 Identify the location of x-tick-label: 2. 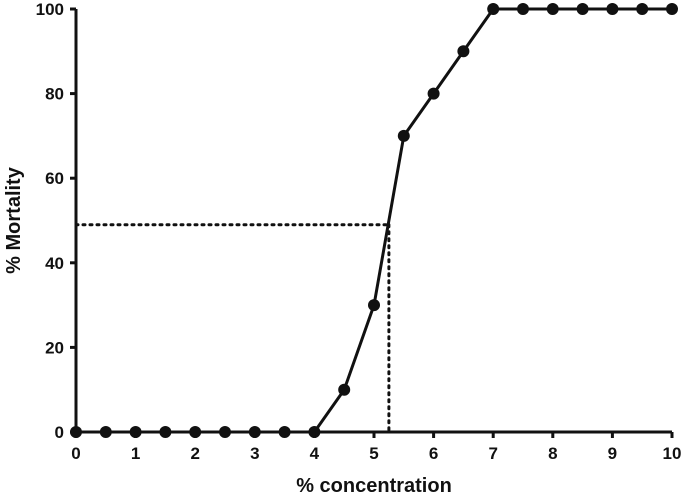
(194, 453).